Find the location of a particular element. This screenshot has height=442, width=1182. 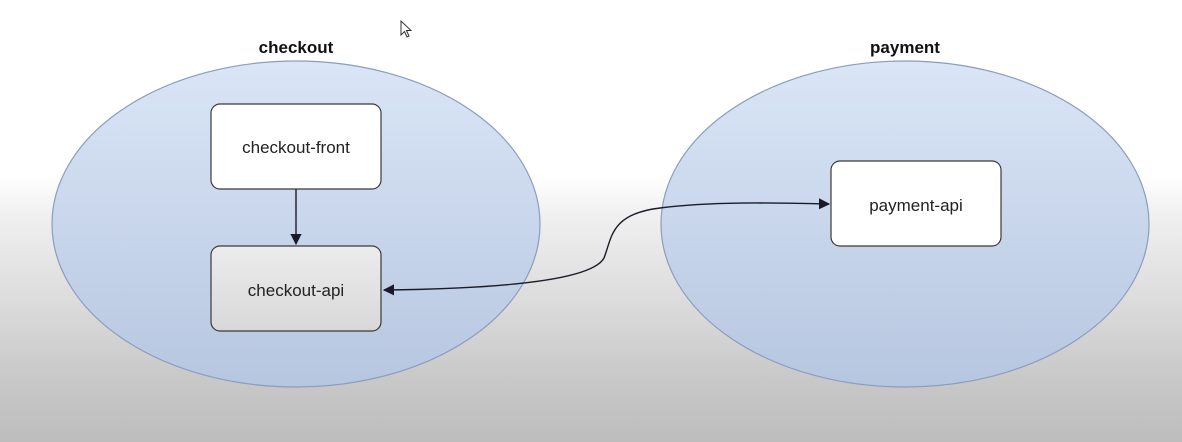

node-checkout-api: checkout-api is located at coordinates (296, 288).